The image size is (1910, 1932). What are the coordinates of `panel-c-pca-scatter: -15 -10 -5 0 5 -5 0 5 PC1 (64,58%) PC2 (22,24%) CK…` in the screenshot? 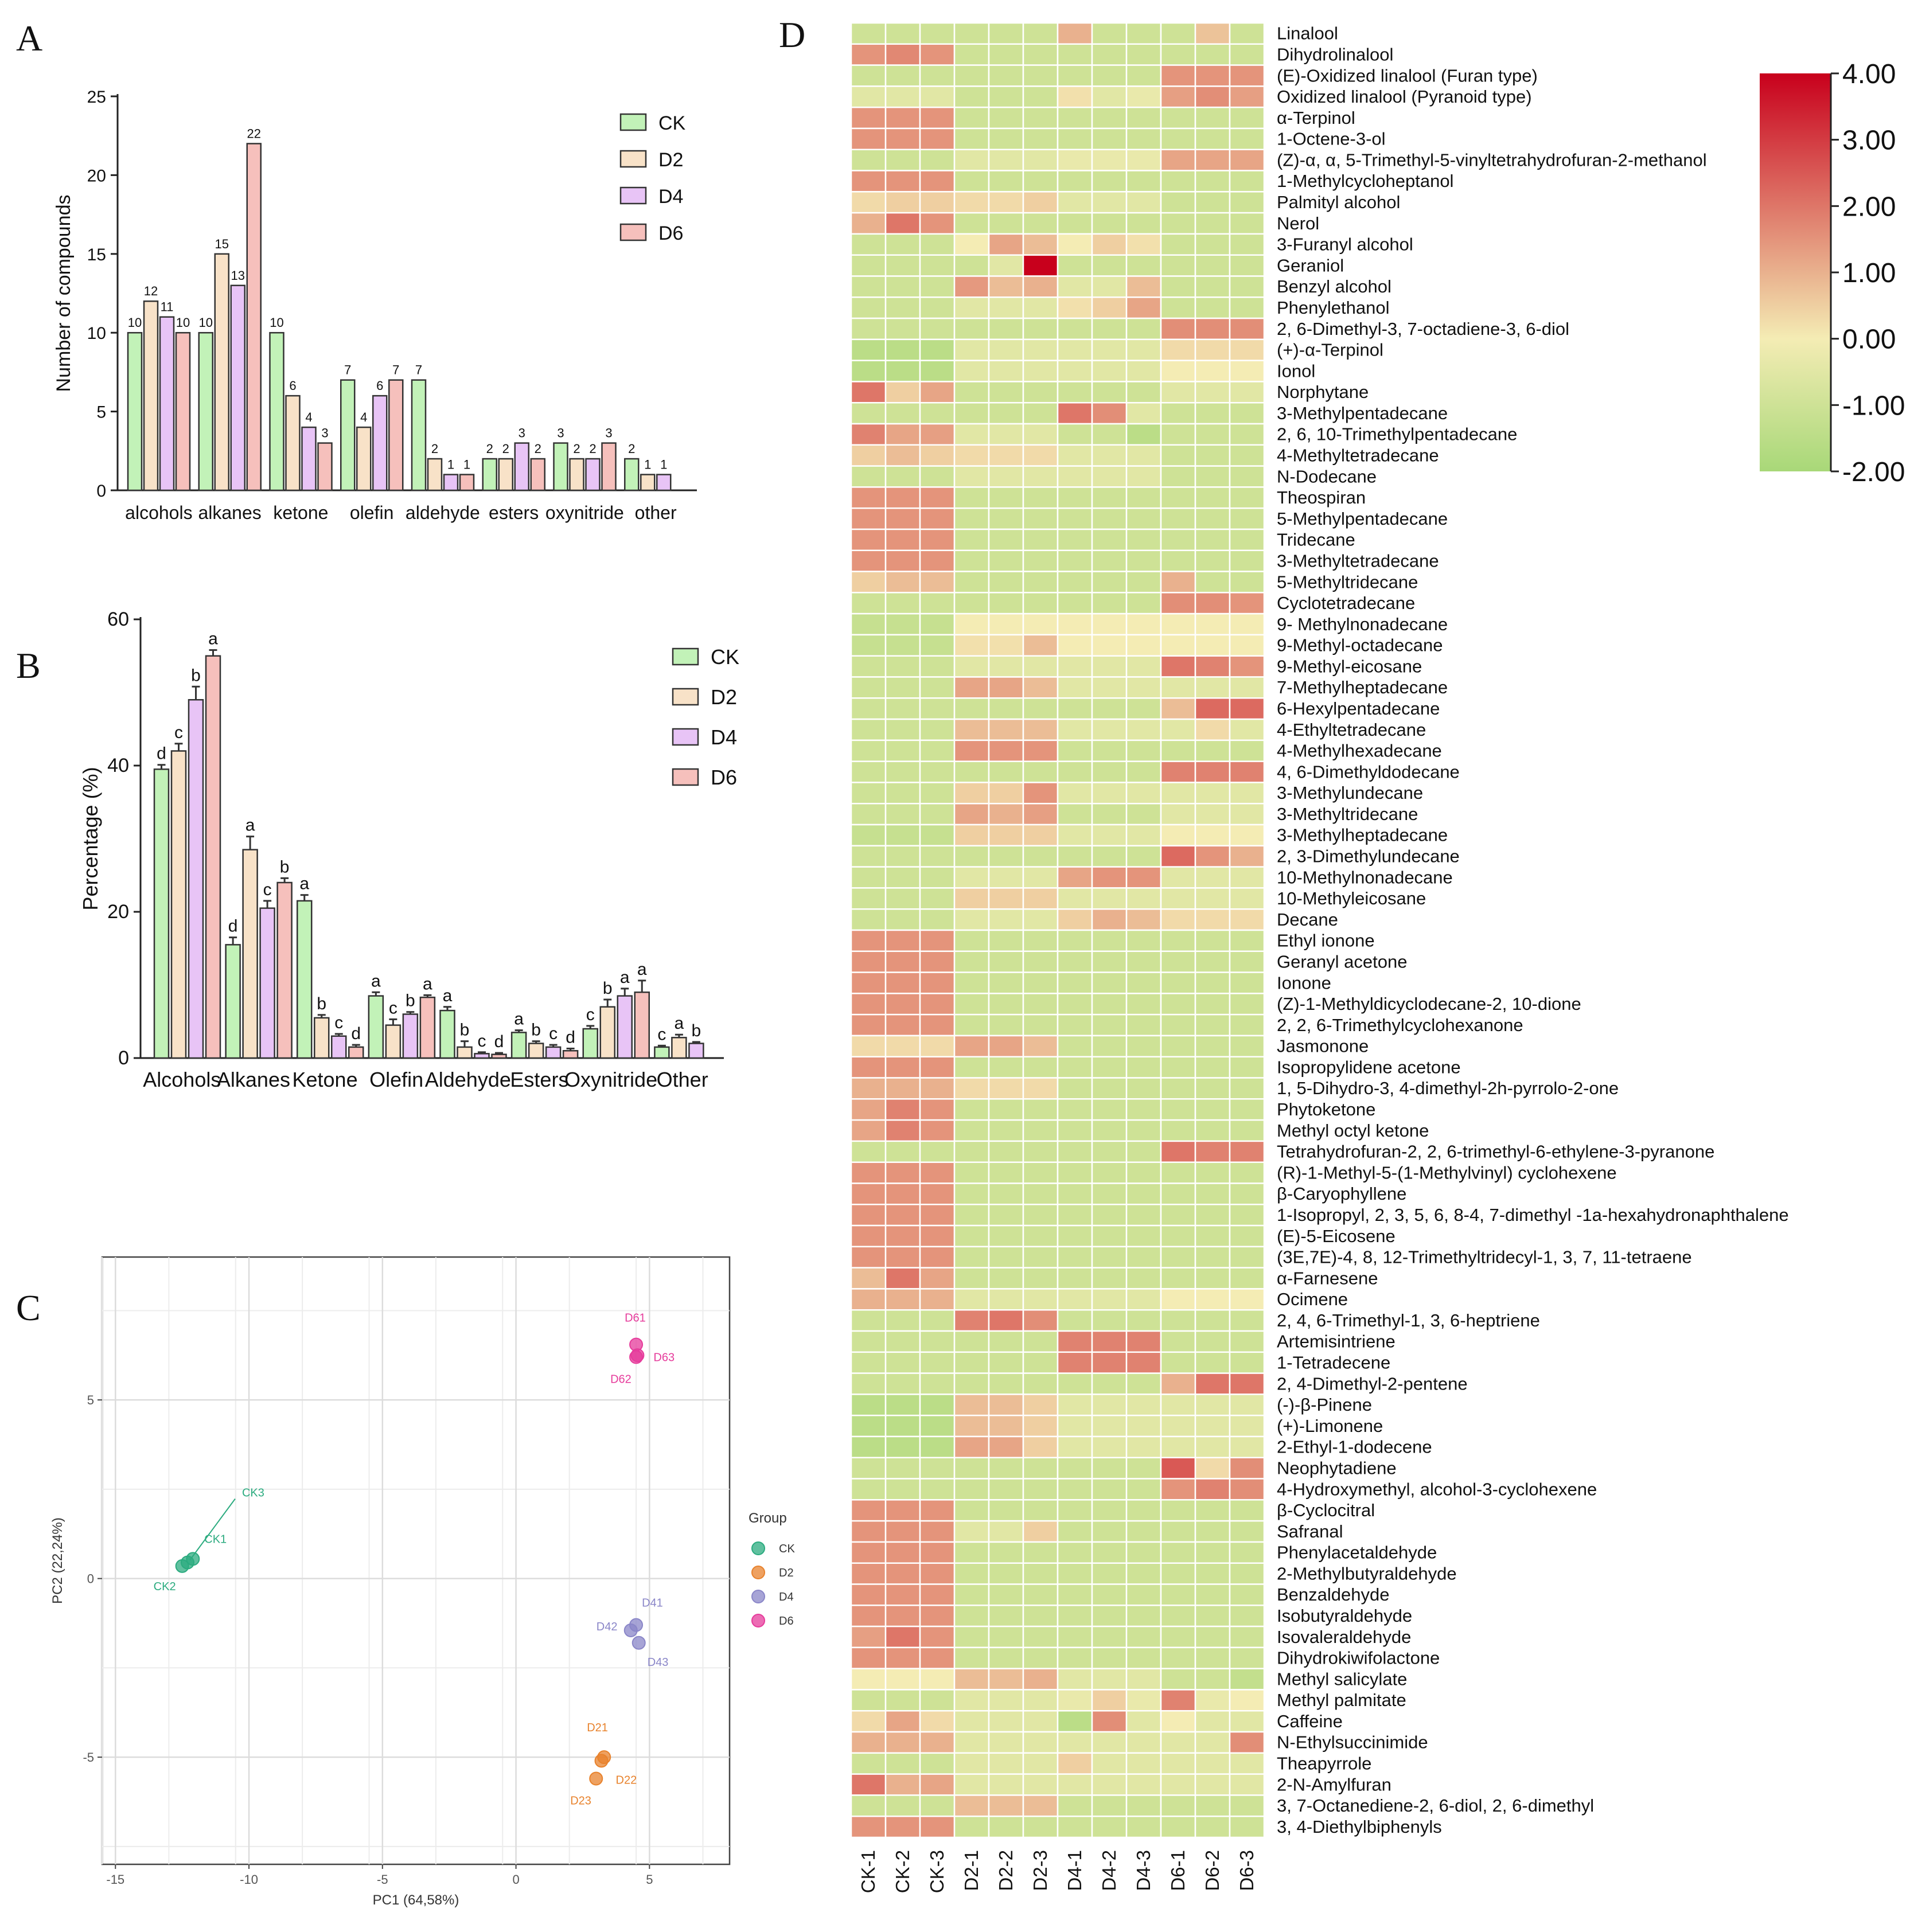 It's located at (422, 1582).